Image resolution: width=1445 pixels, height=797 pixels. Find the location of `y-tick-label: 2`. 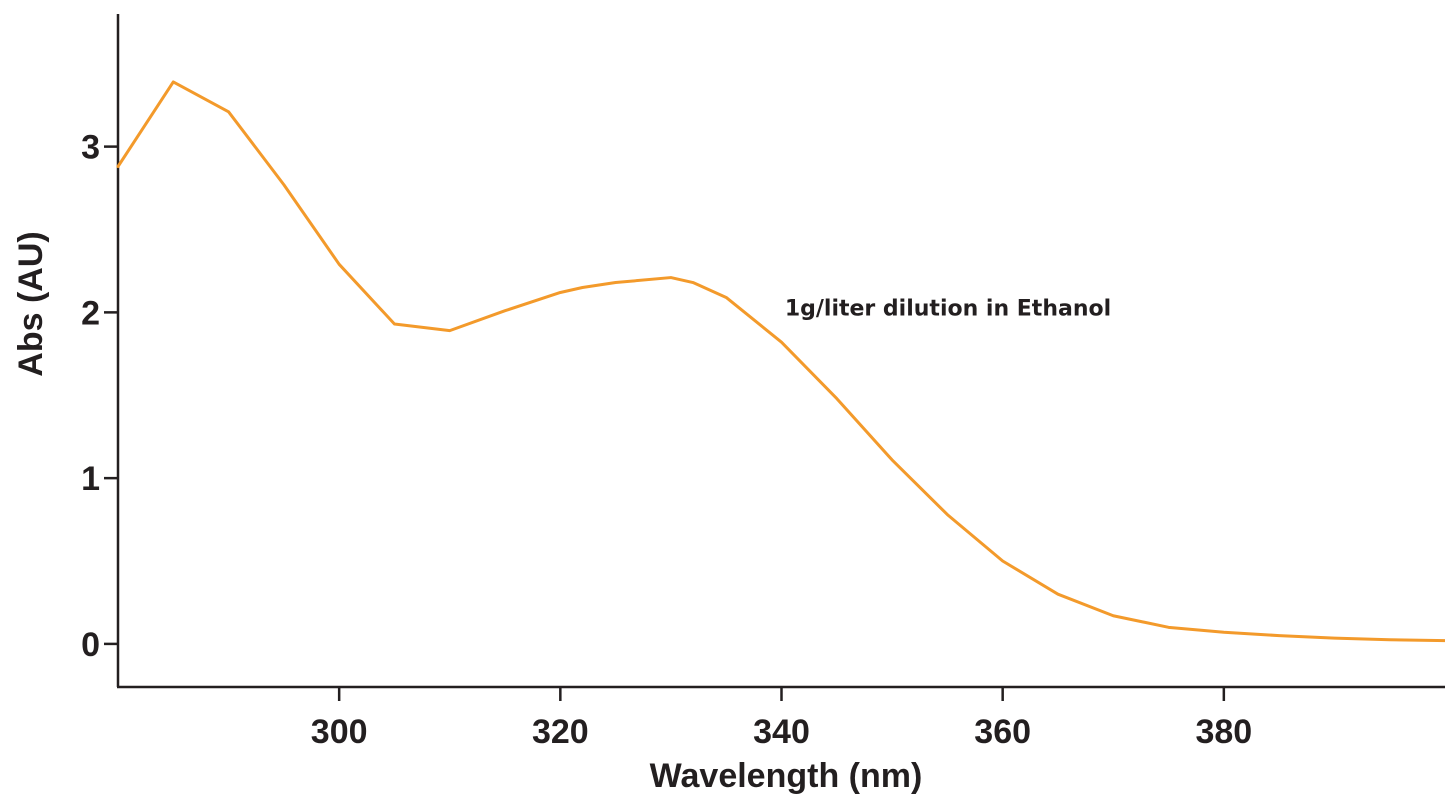

y-tick-label: 2 is located at coordinates (90, 313).